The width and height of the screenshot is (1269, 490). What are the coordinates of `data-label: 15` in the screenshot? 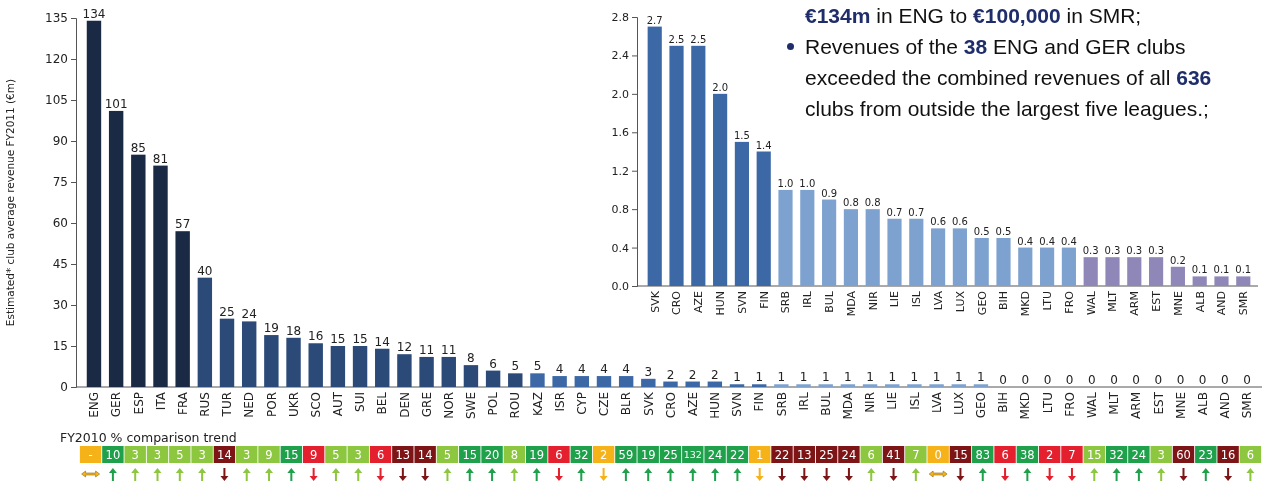 It's located at (360, 339).